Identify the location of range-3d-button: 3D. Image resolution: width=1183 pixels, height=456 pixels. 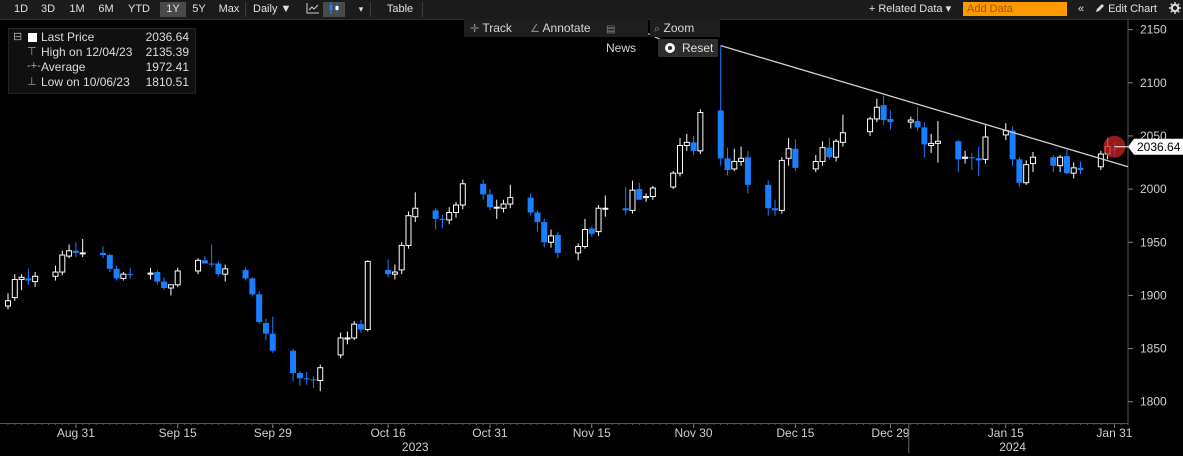
(48, 9).